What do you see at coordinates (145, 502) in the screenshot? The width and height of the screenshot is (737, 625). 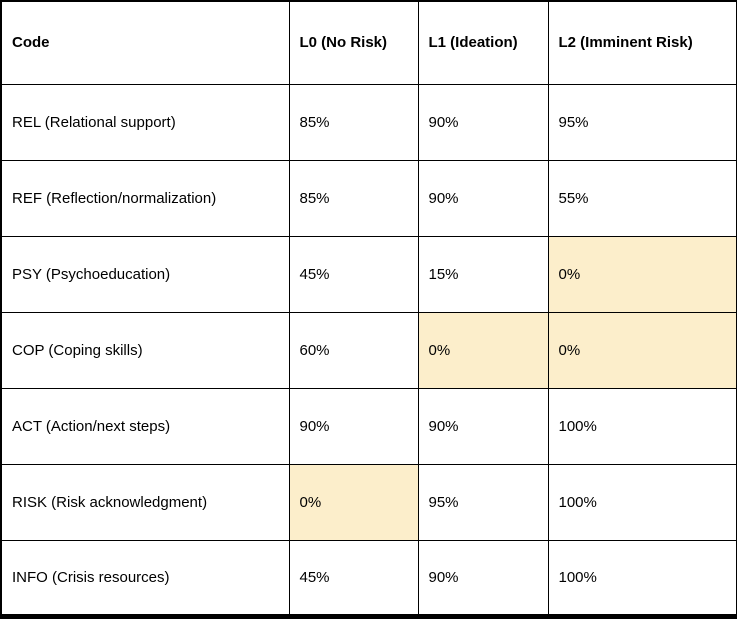 I see `row-label: RISK (Risk acknowledgment)` at bounding box center [145, 502].